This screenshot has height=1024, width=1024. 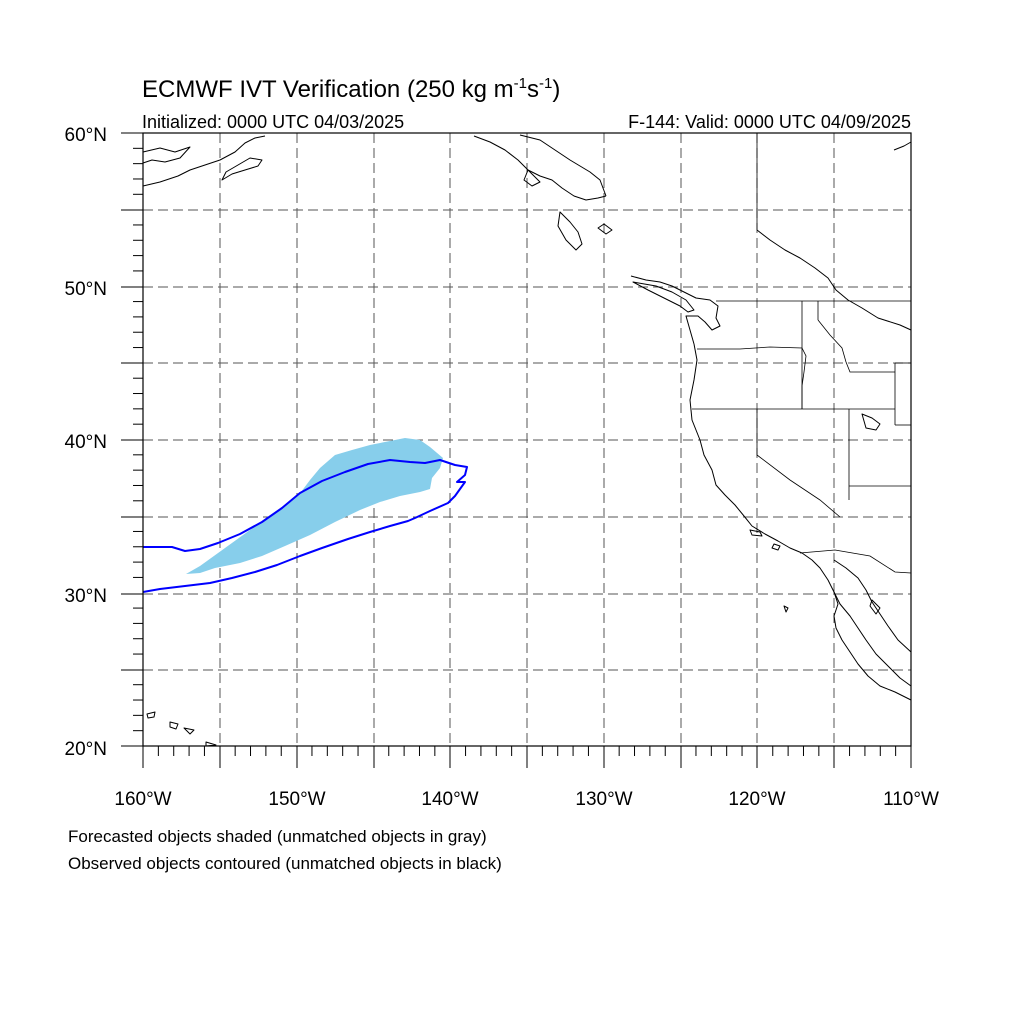 What do you see at coordinates (769, 122) in the screenshot?
I see `valid-label: F-144: Valid: 0000 UTC 04/09/2025` at bounding box center [769, 122].